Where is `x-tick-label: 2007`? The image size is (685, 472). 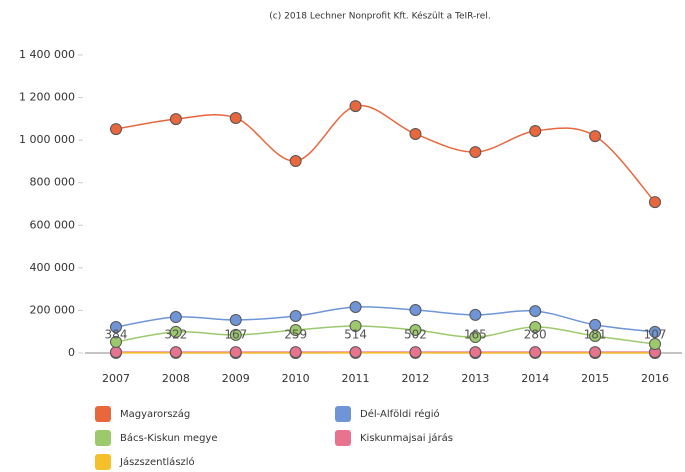 x-tick-label: 2007 is located at coordinates (116, 378).